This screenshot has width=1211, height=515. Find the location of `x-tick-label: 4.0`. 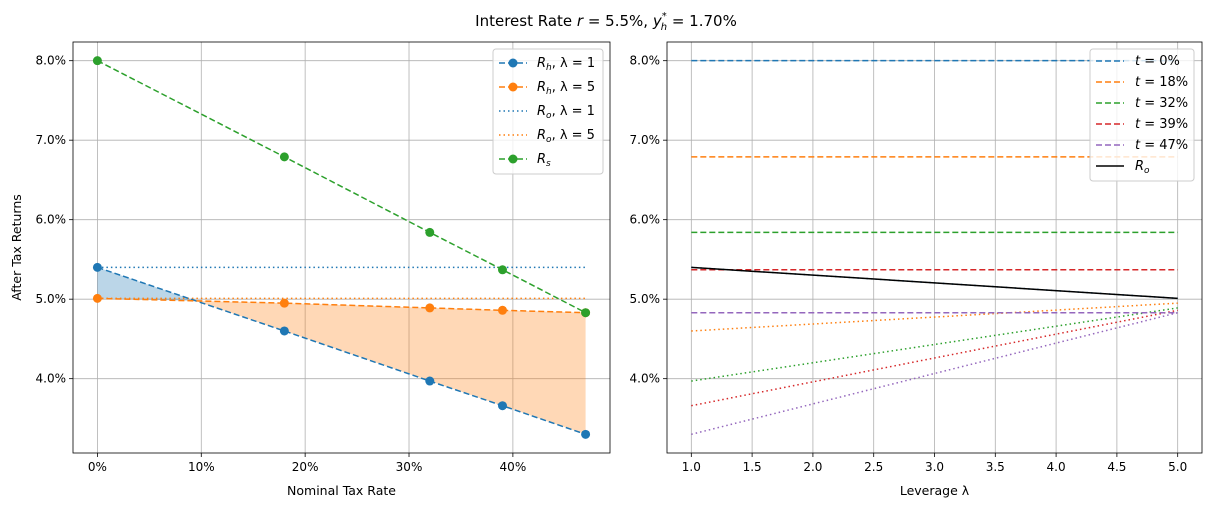

x-tick-label: 4.0 is located at coordinates (1056, 467).